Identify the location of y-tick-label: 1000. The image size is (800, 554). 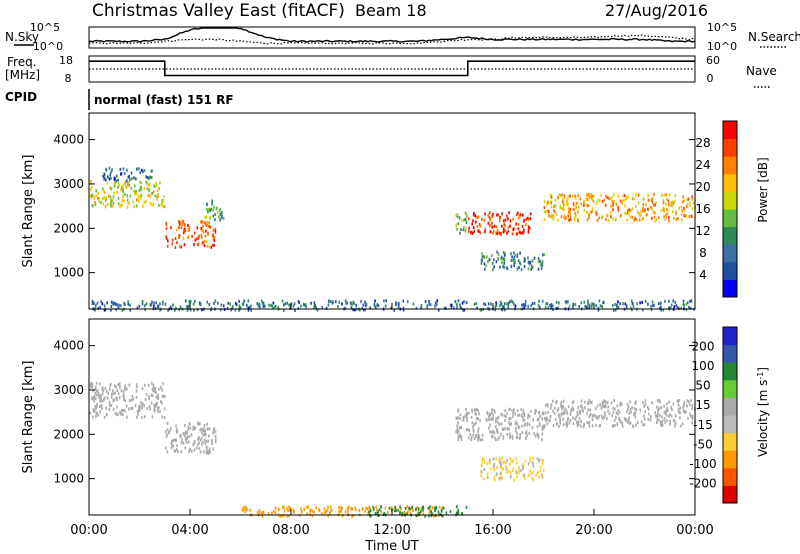
(68, 479).